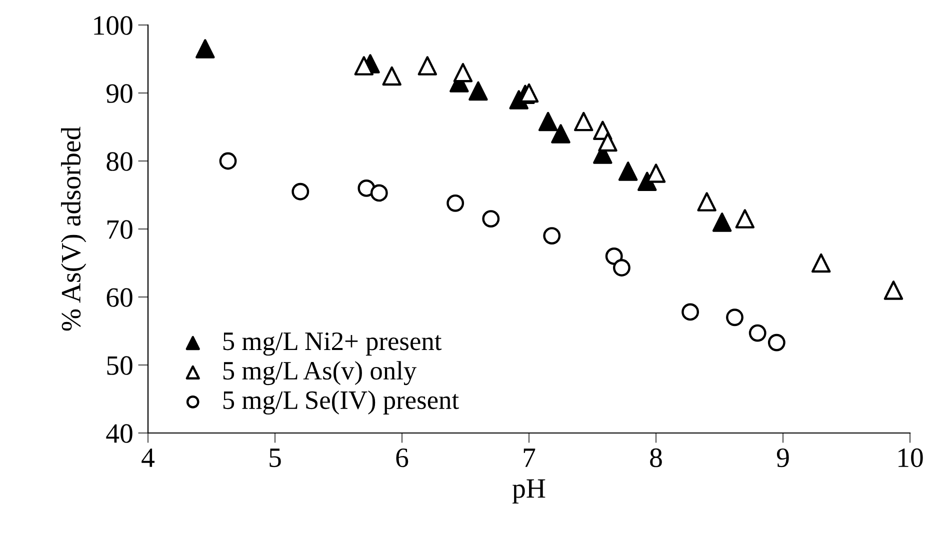 This screenshot has width=930, height=554. What do you see at coordinates (332, 344) in the screenshot?
I see `legend-label: 5 mg/L Ni2+ present` at bounding box center [332, 344].